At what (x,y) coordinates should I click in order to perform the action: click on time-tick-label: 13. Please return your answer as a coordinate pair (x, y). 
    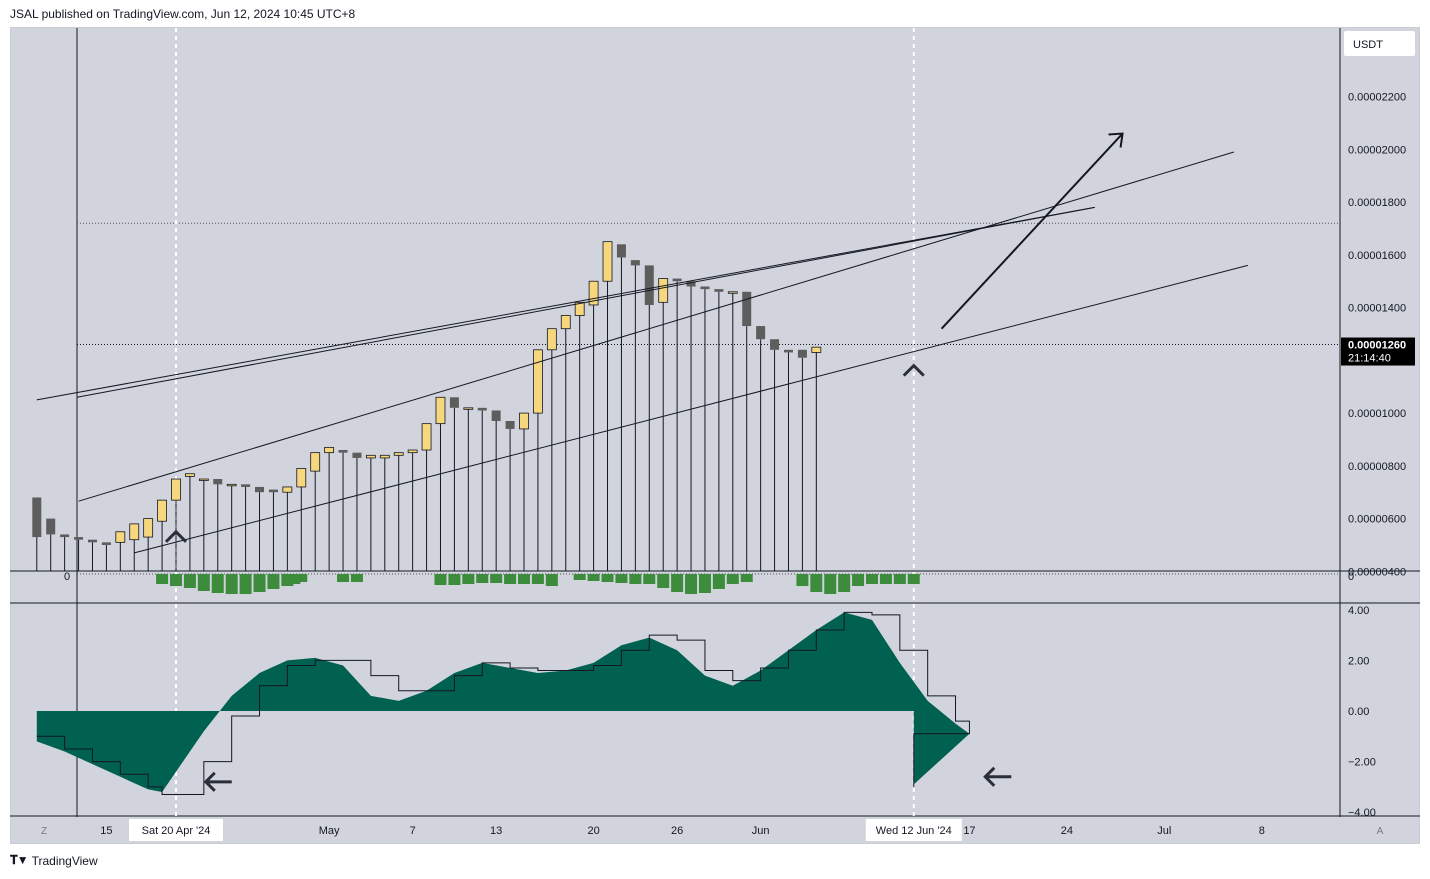
    Looking at the image, I should click on (496, 831).